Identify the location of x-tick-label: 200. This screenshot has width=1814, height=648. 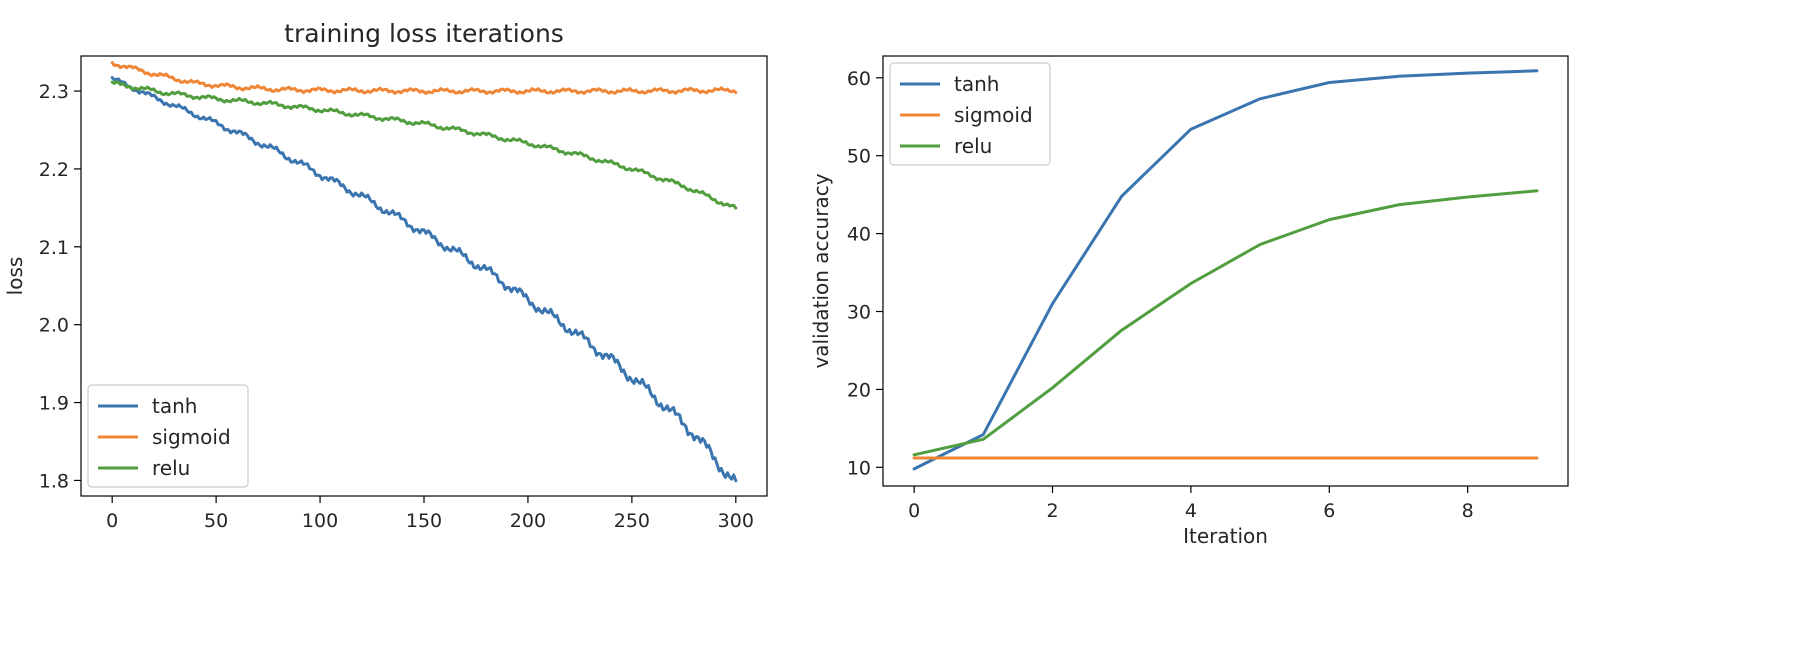
(528, 521).